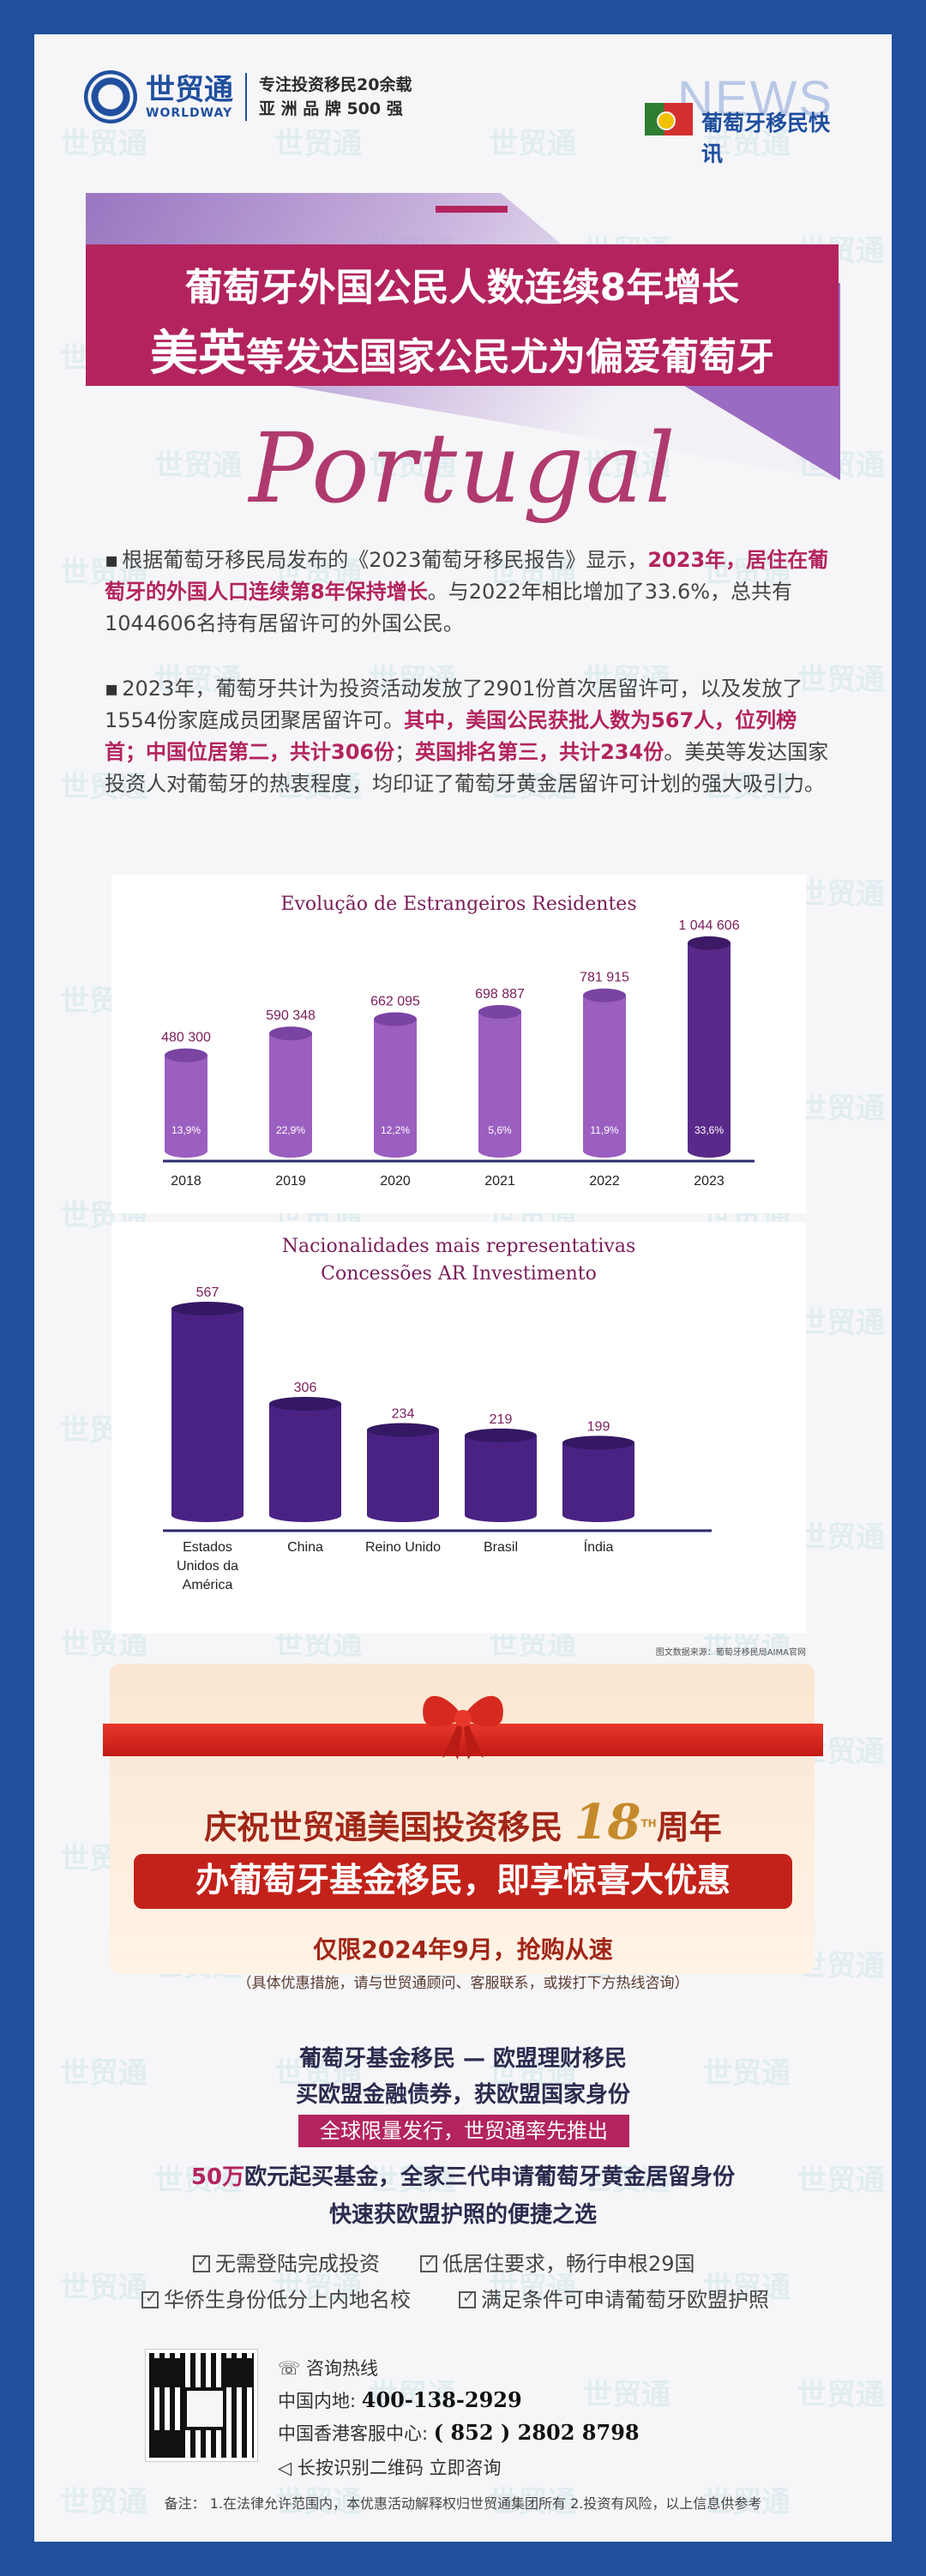  I want to click on headline-2: 美英等发达国家公民尤为偏爱葡萄牙, so click(462, 349).